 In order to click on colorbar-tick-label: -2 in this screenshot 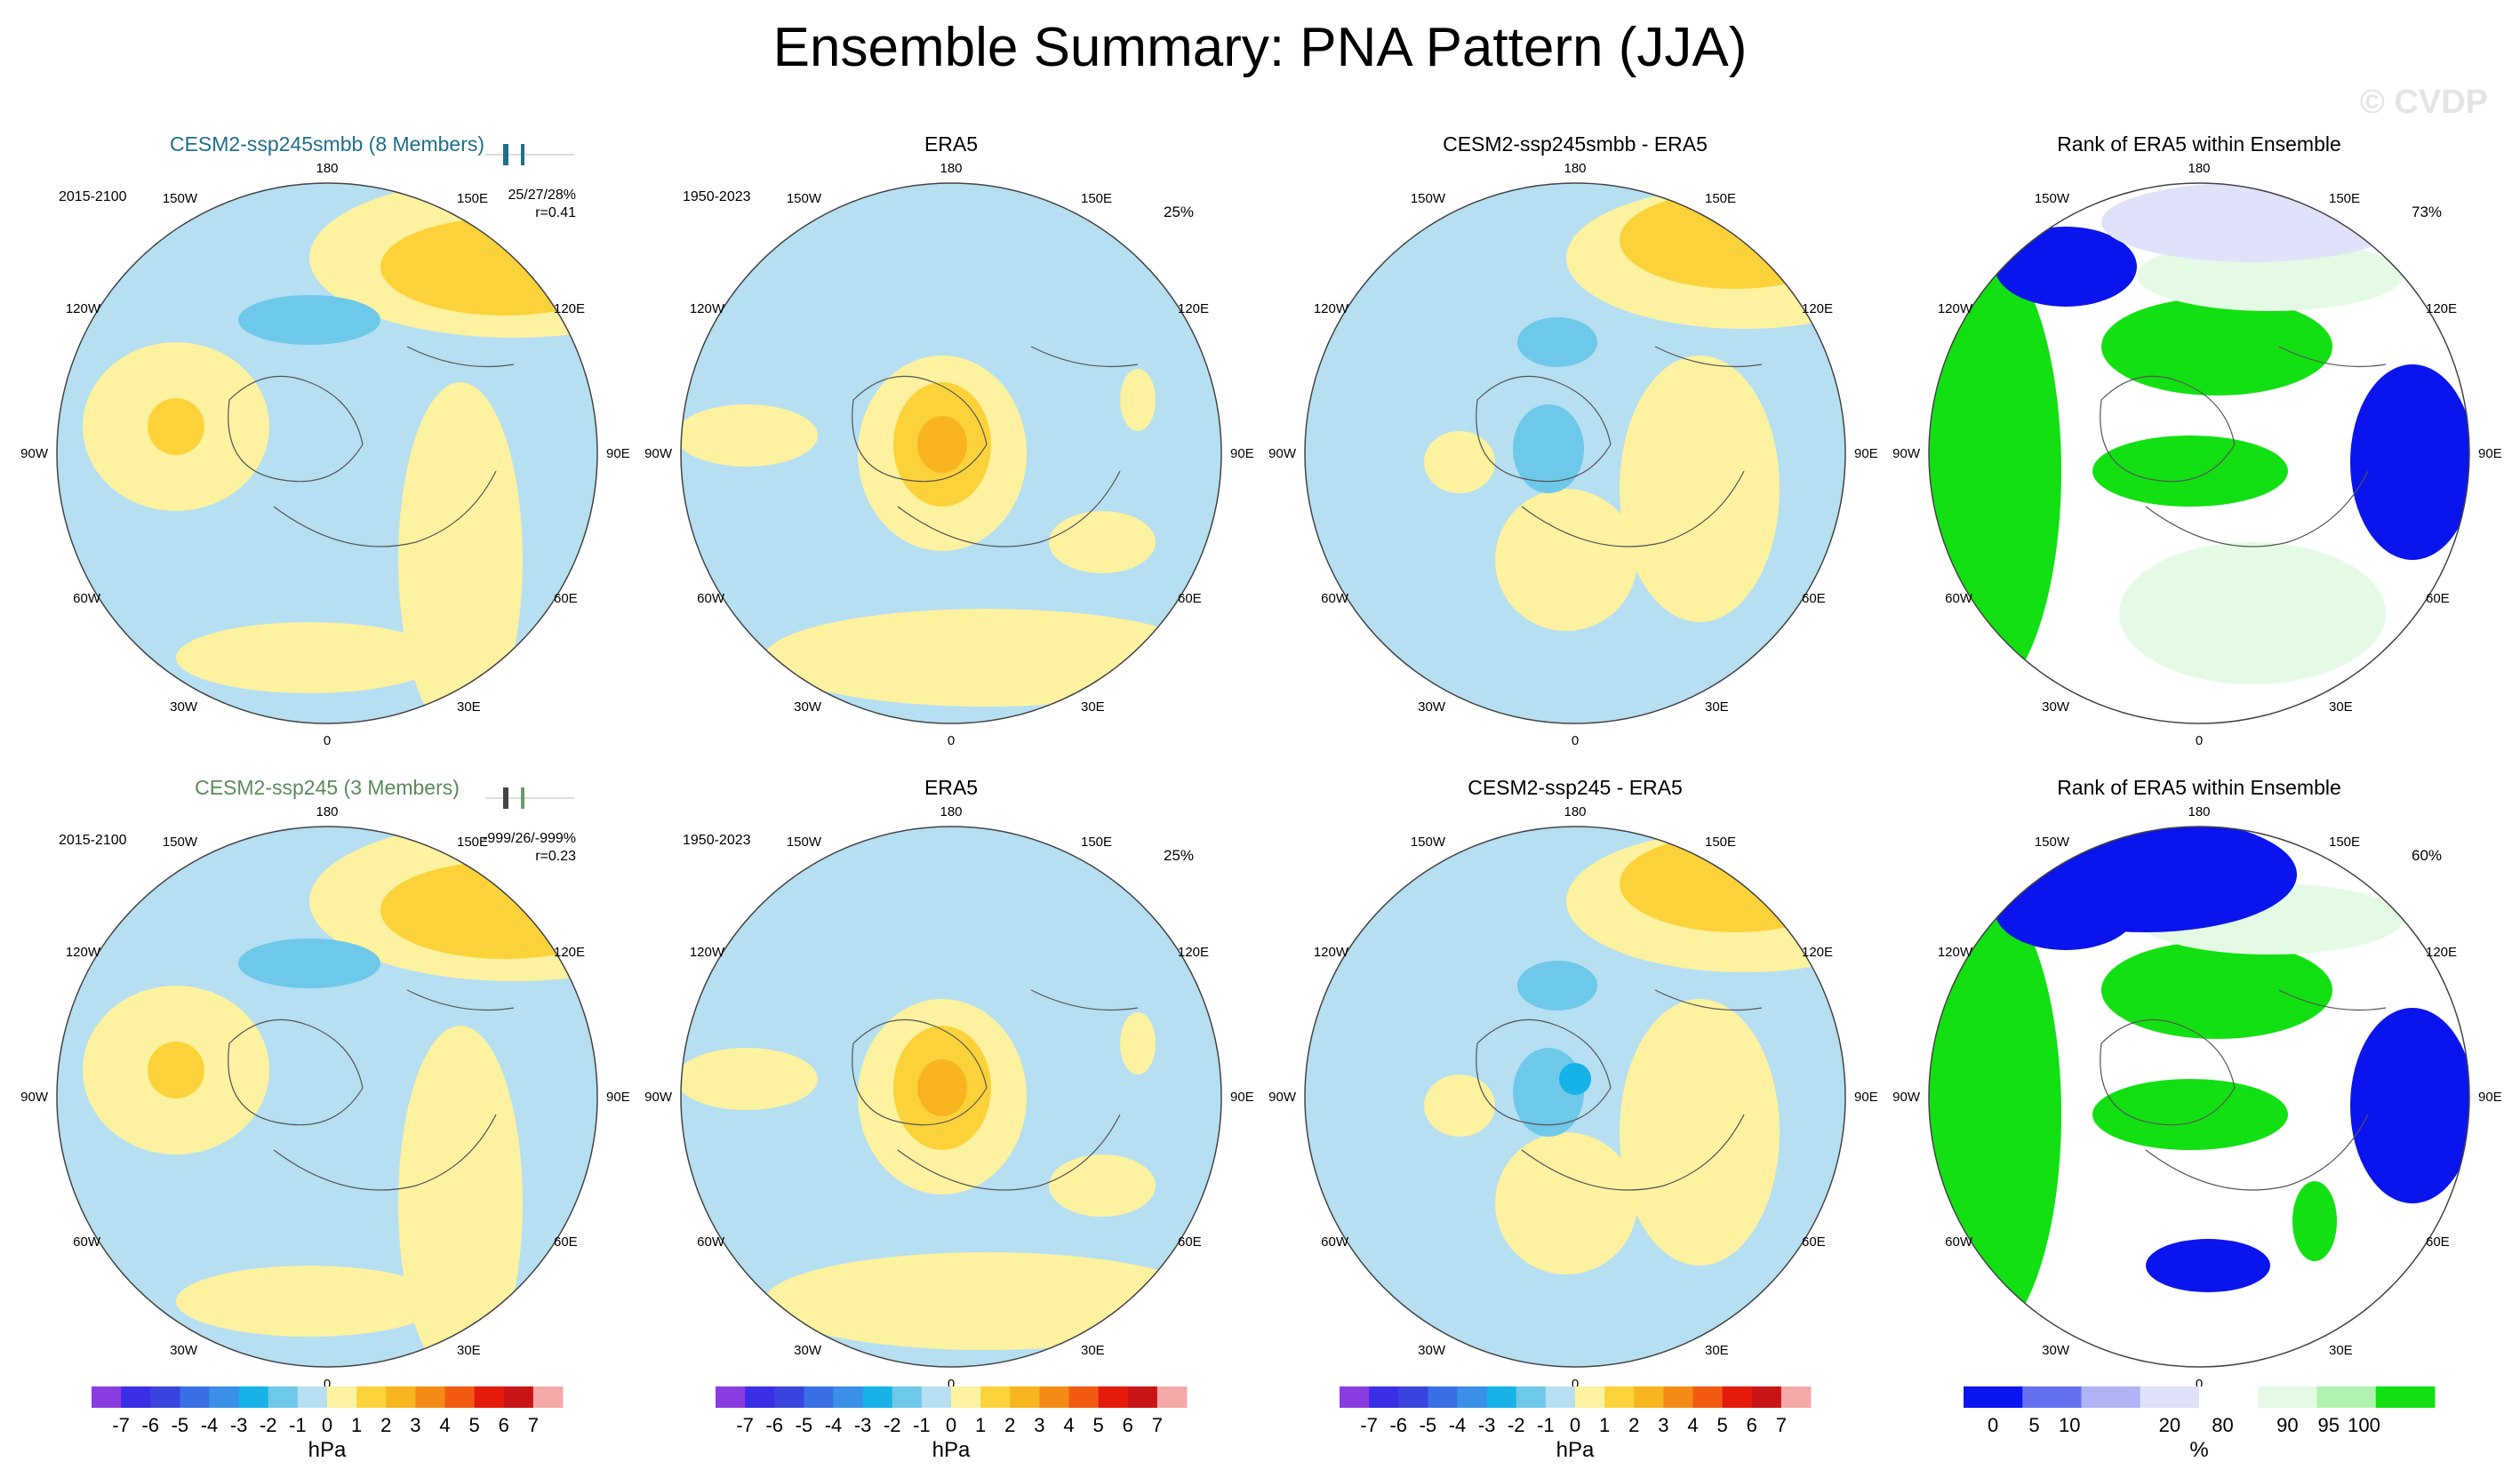, I will do `click(1516, 1425)`.